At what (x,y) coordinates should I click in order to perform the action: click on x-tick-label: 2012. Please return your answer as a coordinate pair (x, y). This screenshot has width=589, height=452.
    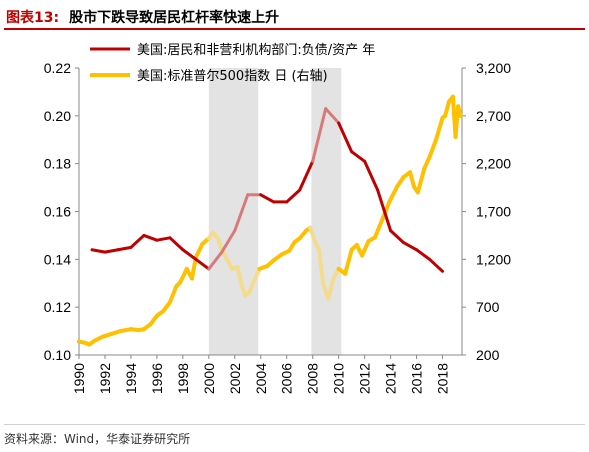
    Looking at the image, I should click on (365, 378).